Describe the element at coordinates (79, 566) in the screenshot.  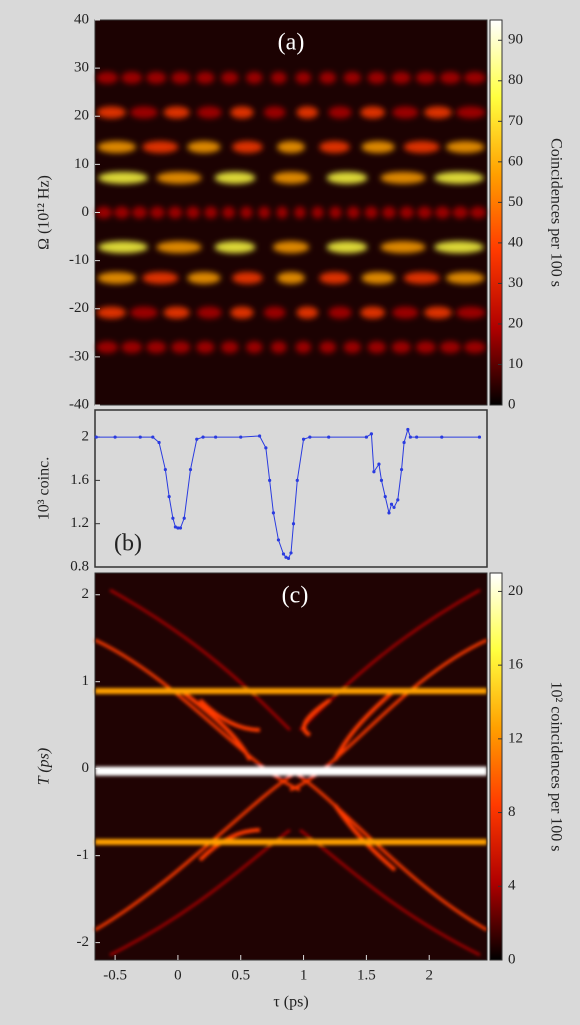
I see `y-tick-label: 0.8` at that location.